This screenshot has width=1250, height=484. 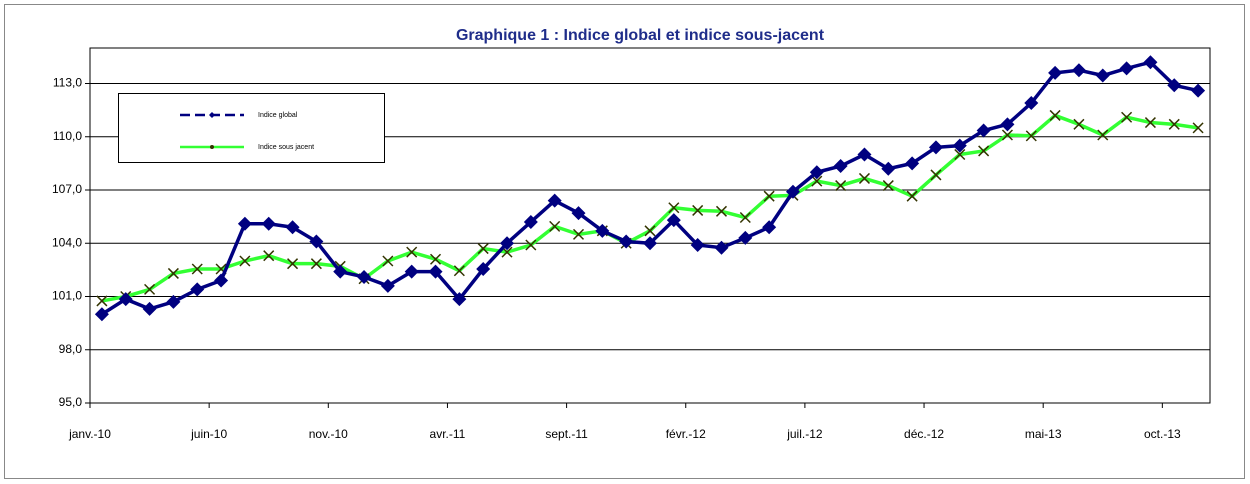 What do you see at coordinates (278, 115) in the screenshot?
I see `legend-label: Indice global` at bounding box center [278, 115].